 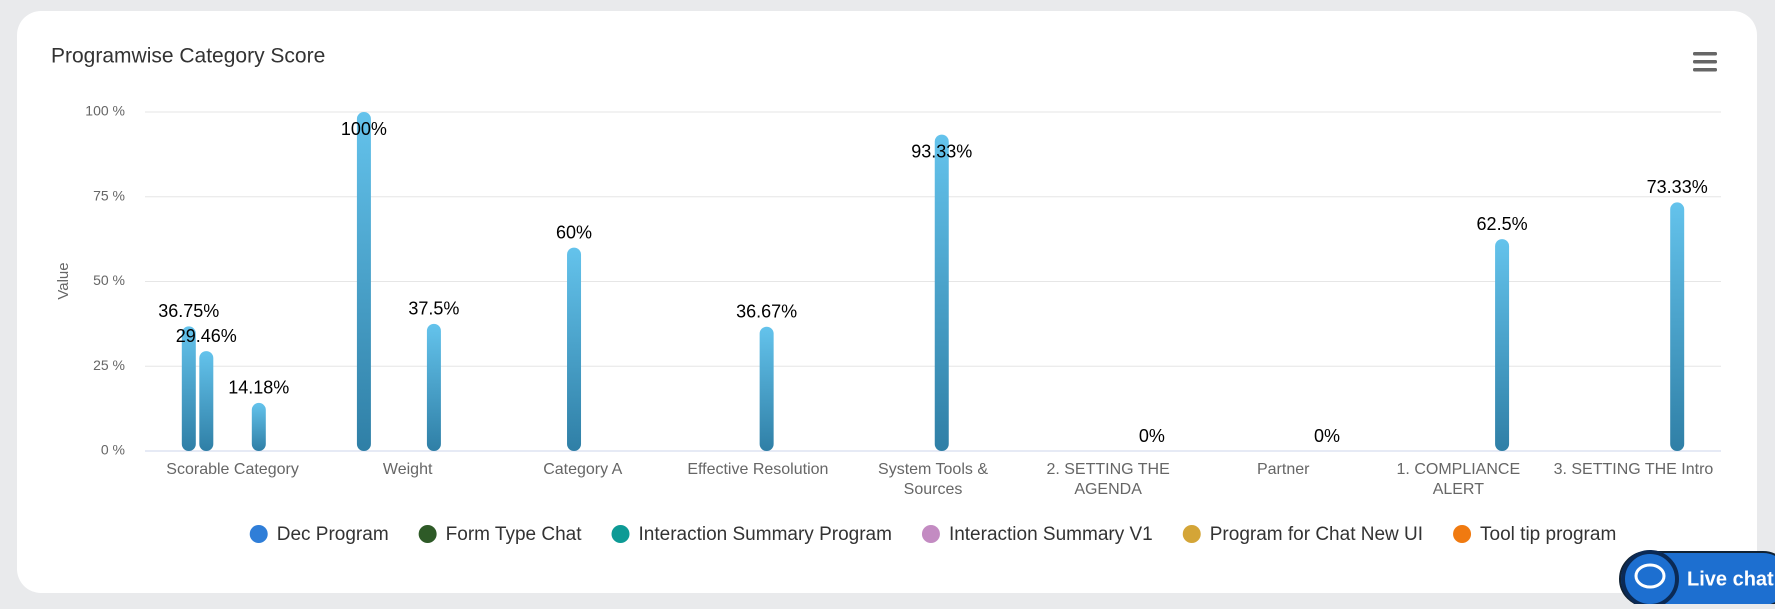 What do you see at coordinates (113, 450) in the screenshot?
I see `y-tick-label: 0 %` at bounding box center [113, 450].